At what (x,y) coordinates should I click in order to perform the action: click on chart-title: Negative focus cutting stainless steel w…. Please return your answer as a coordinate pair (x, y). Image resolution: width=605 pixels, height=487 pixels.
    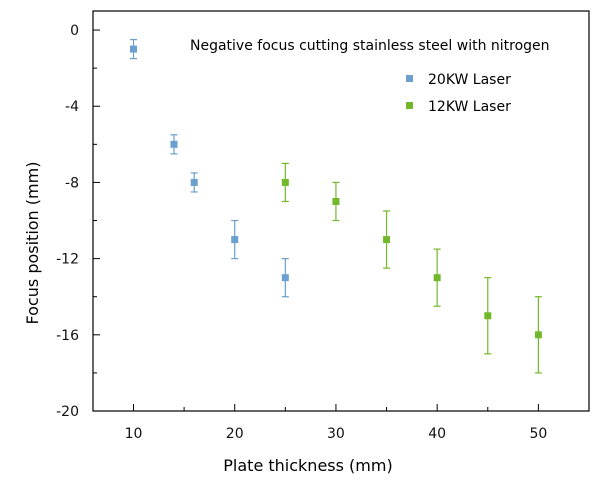
    Looking at the image, I should click on (370, 46).